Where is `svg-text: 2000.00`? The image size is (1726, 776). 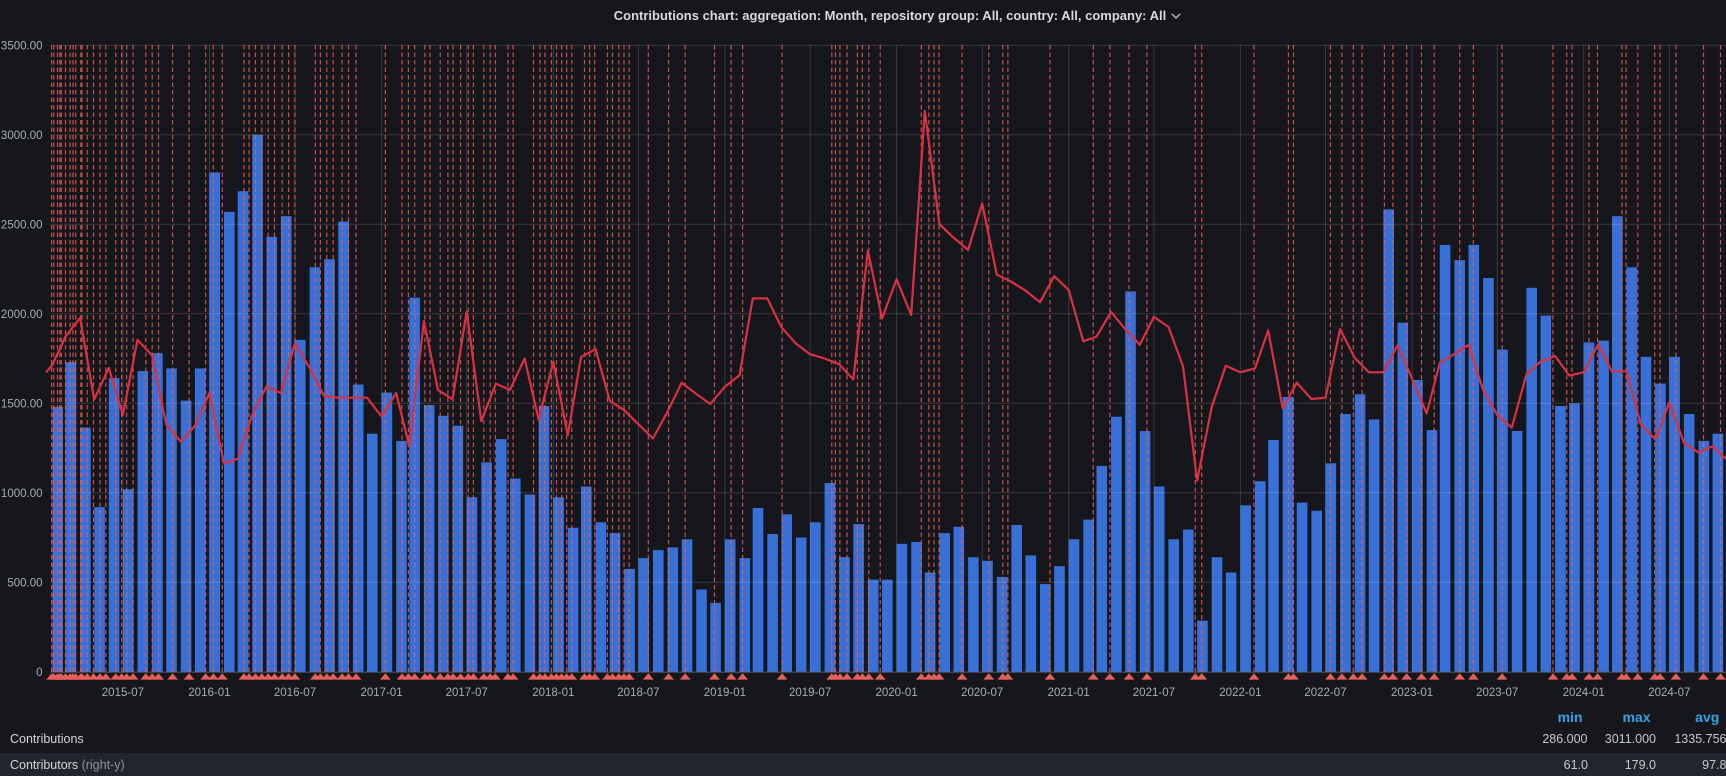
svg-text: 2000.00 is located at coordinates (22, 315).